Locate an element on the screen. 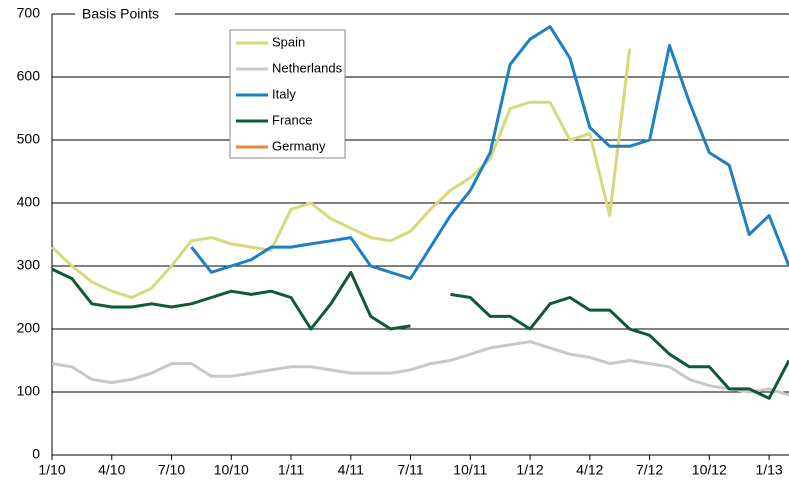 This screenshot has height=484, width=789. x-tick-label: 10/11 is located at coordinates (470, 470).